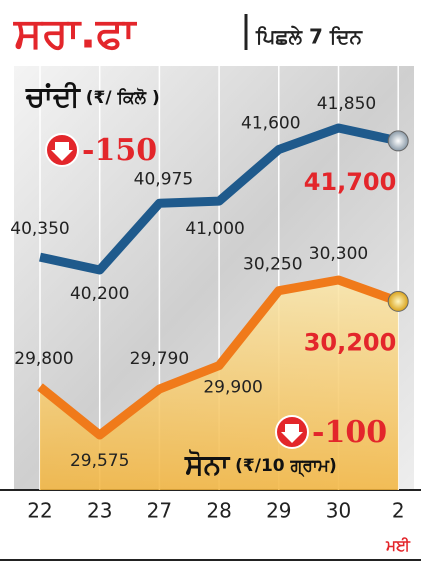 This screenshot has height=570, width=421. I want to click on legend-unit: (₹/ ਕਿਲੋ ), so click(123, 97).